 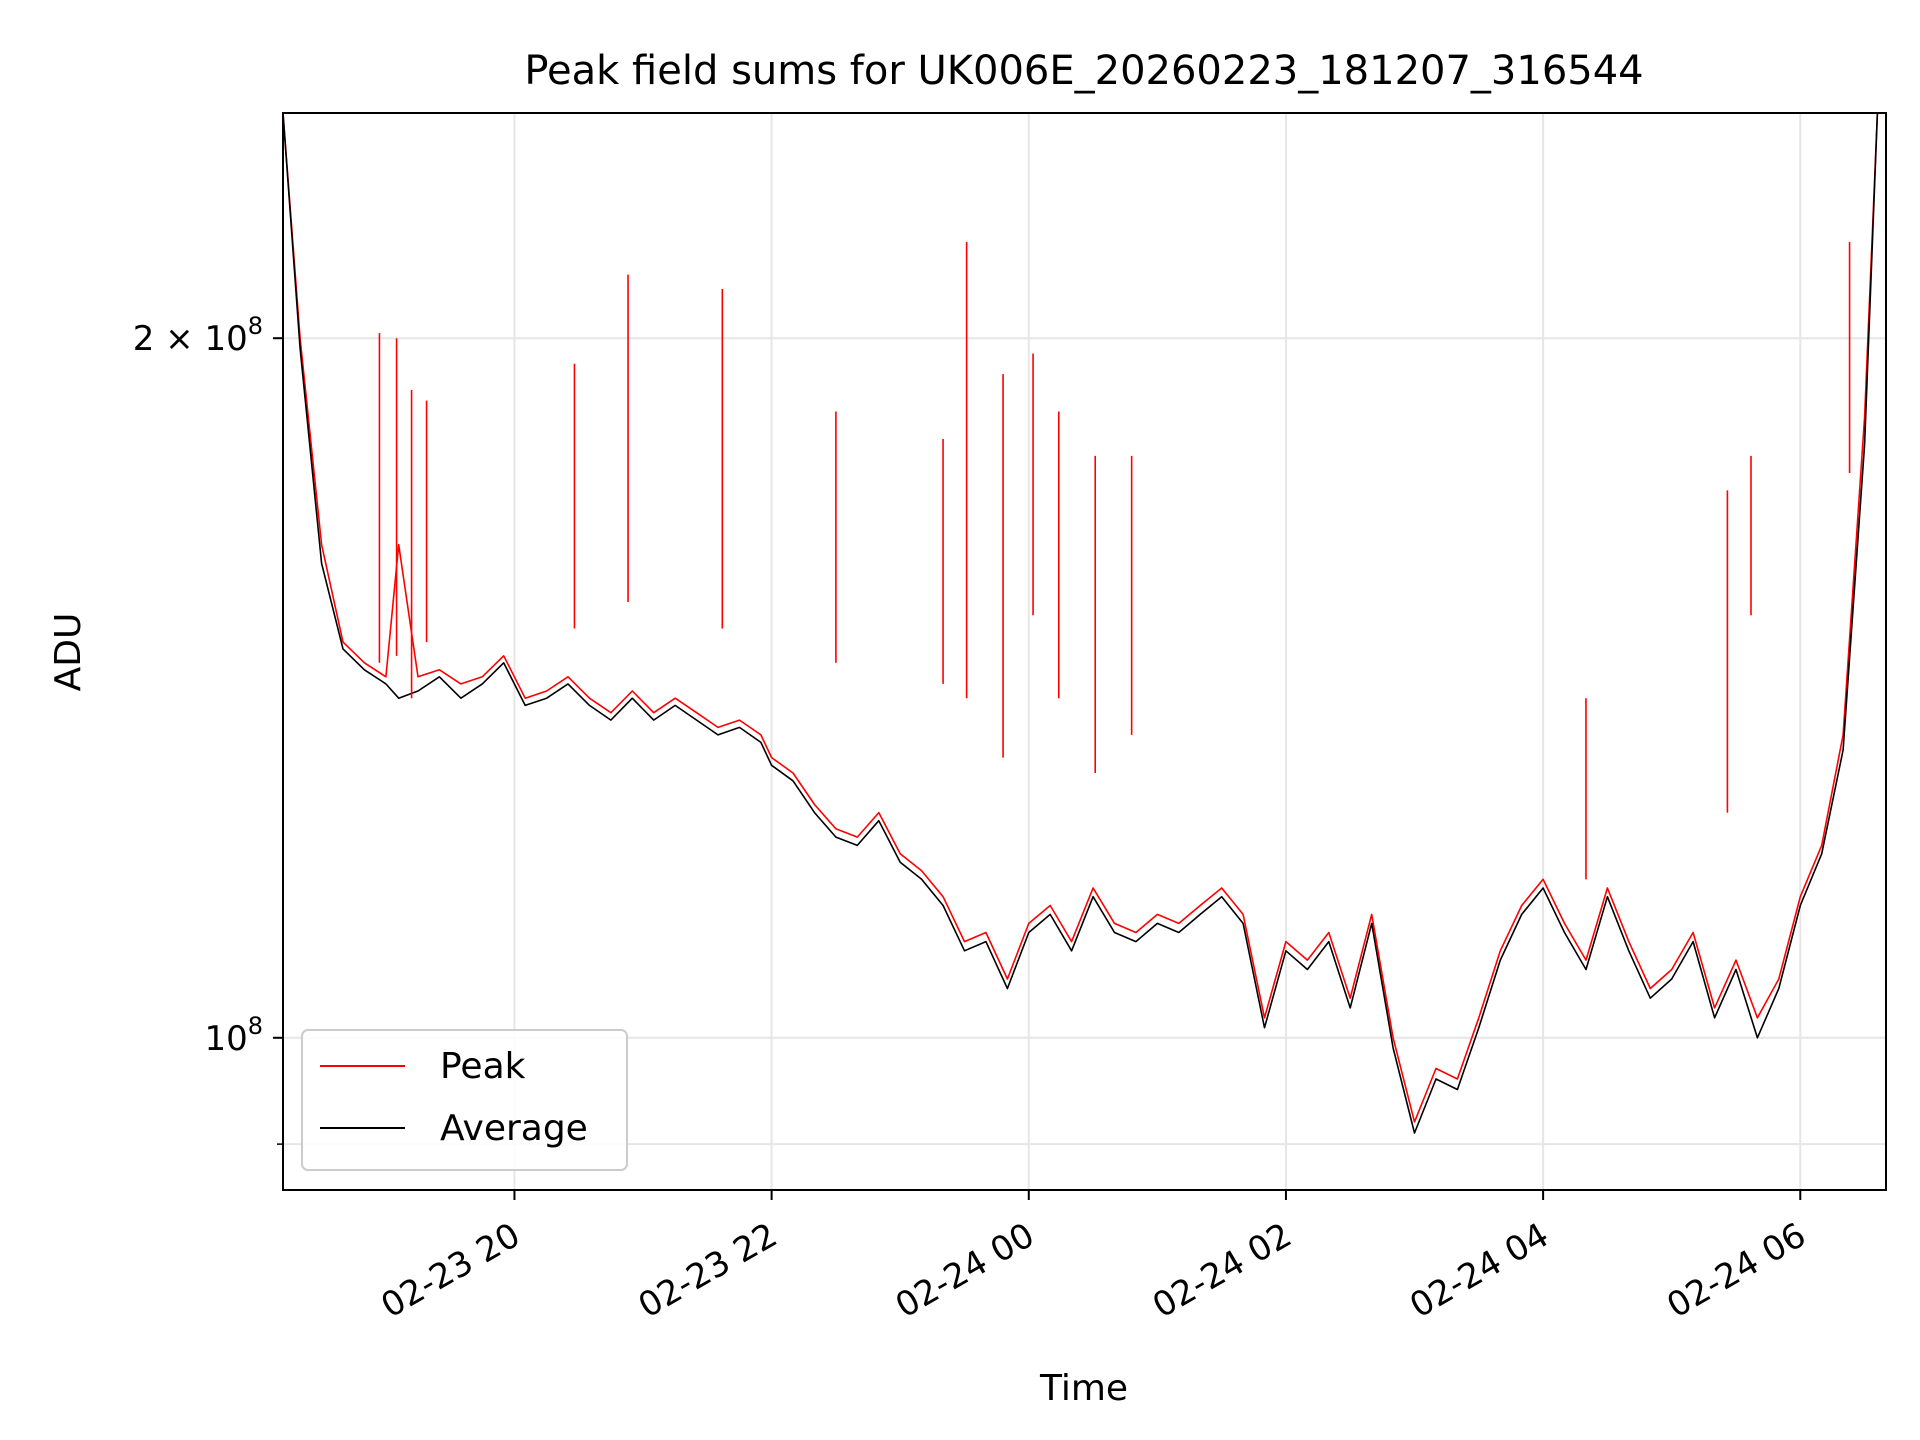 What do you see at coordinates (514, 1128) in the screenshot?
I see `legend-label-average: Average` at bounding box center [514, 1128].